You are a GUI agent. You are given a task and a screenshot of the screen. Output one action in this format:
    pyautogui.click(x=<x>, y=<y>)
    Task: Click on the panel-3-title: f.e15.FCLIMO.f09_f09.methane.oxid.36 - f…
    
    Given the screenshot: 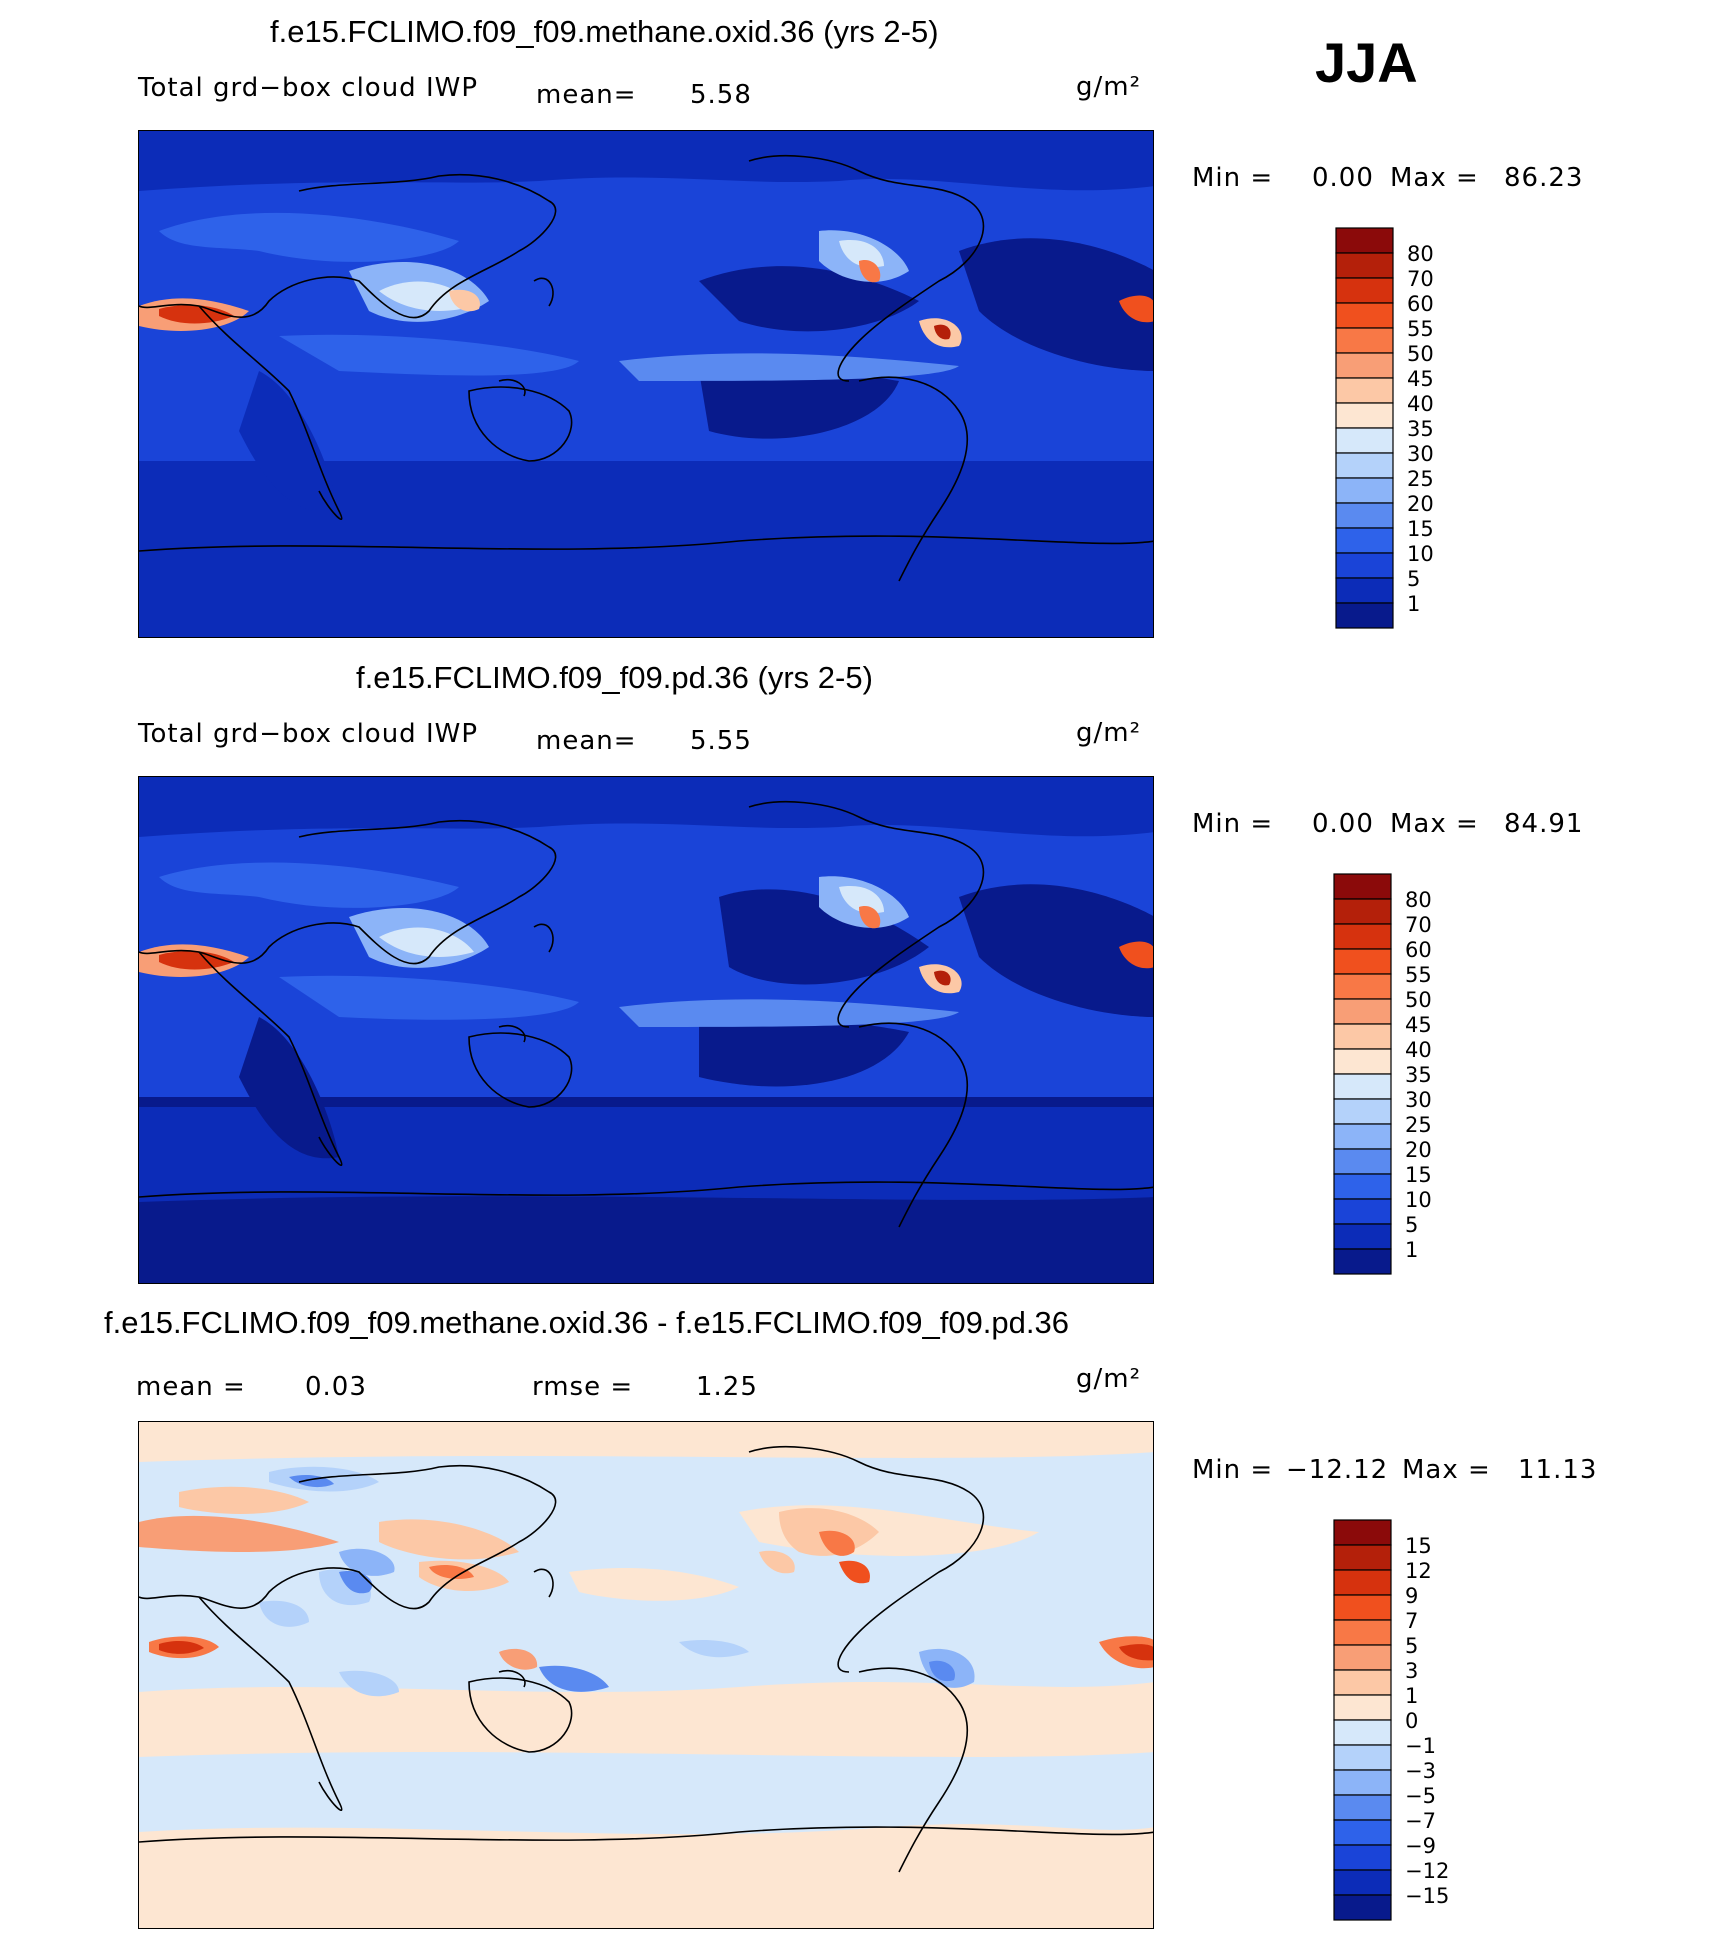 What is the action you would take?
    pyautogui.click(x=586, y=1322)
    